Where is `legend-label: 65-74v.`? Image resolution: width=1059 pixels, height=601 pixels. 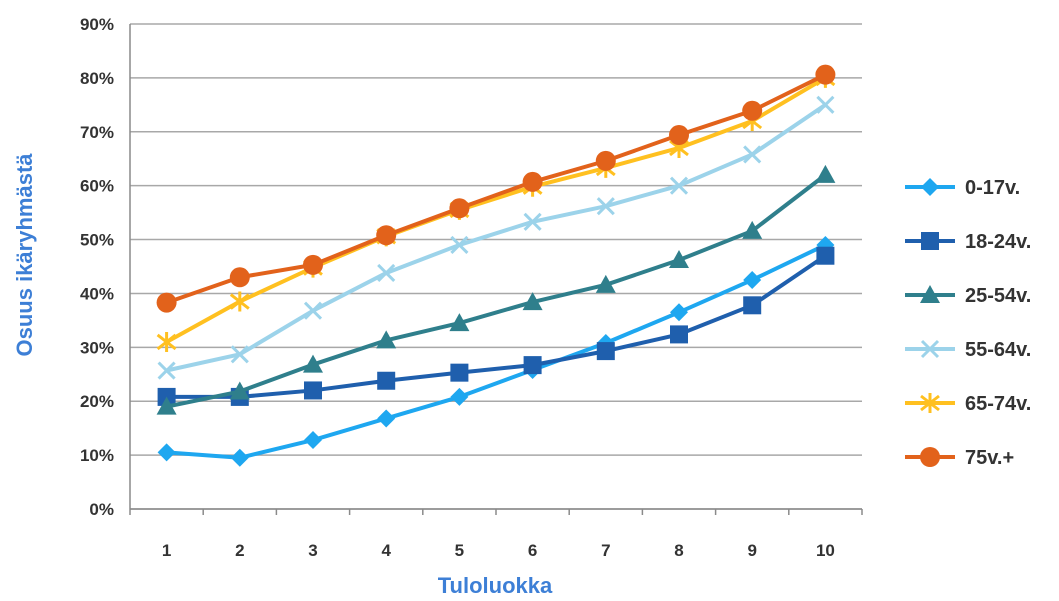 legend-label: 65-74v. is located at coordinates (998, 404).